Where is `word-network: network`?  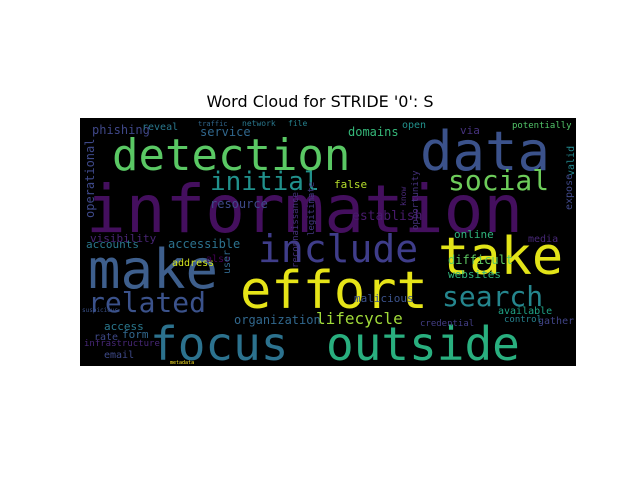
word-network: network is located at coordinates (259, 123).